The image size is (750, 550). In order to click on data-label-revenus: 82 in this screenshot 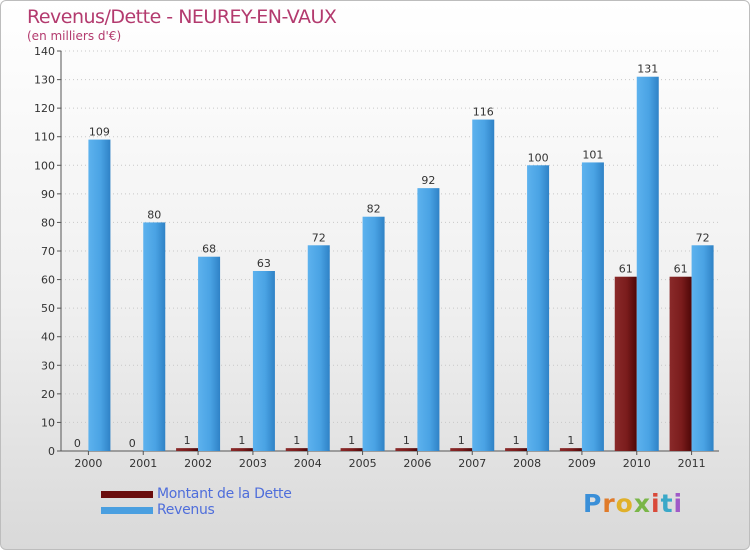, I will do `click(374, 209)`.